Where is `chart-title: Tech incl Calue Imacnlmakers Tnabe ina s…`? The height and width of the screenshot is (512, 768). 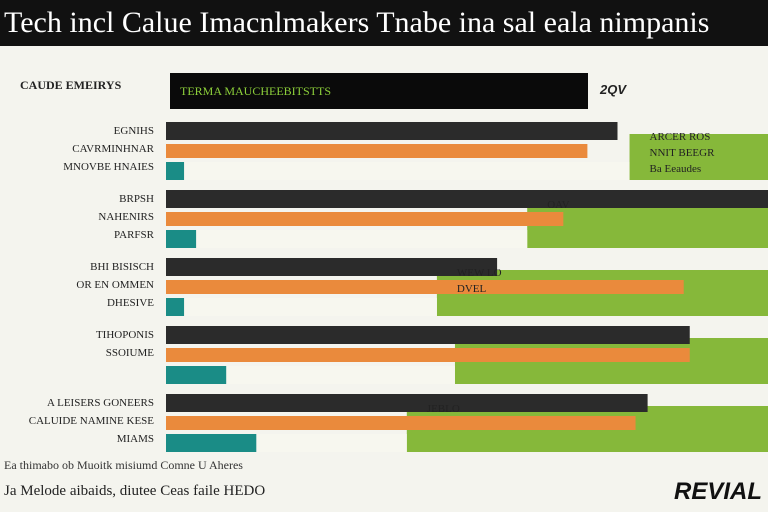 chart-title: Tech incl Calue Imacnlmakers Tnabe ina s… is located at coordinates (384, 23).